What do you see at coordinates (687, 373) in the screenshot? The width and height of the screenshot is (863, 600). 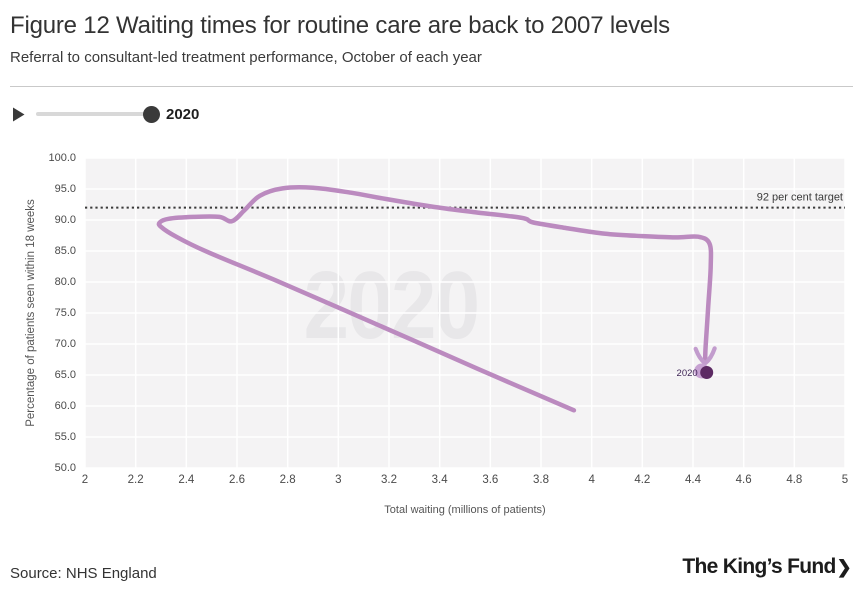 I see `end-point-label: 2020` at bounding box center [687, 373].